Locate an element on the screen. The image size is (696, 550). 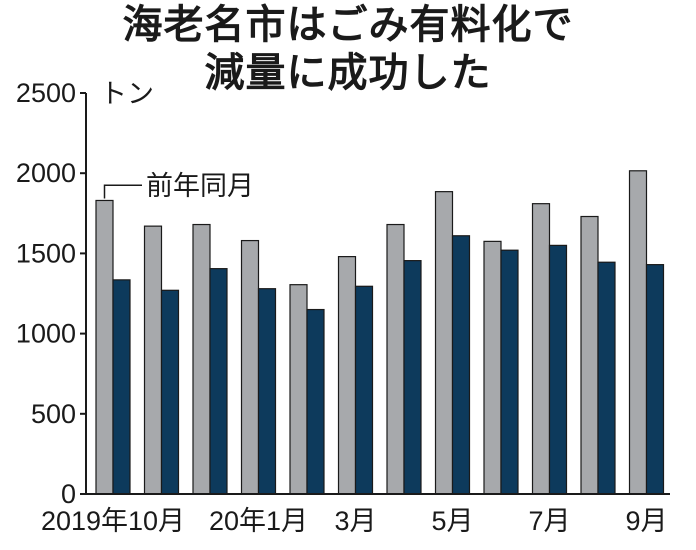
y-tick-label: 1500 is located at coordinates (46, 253).